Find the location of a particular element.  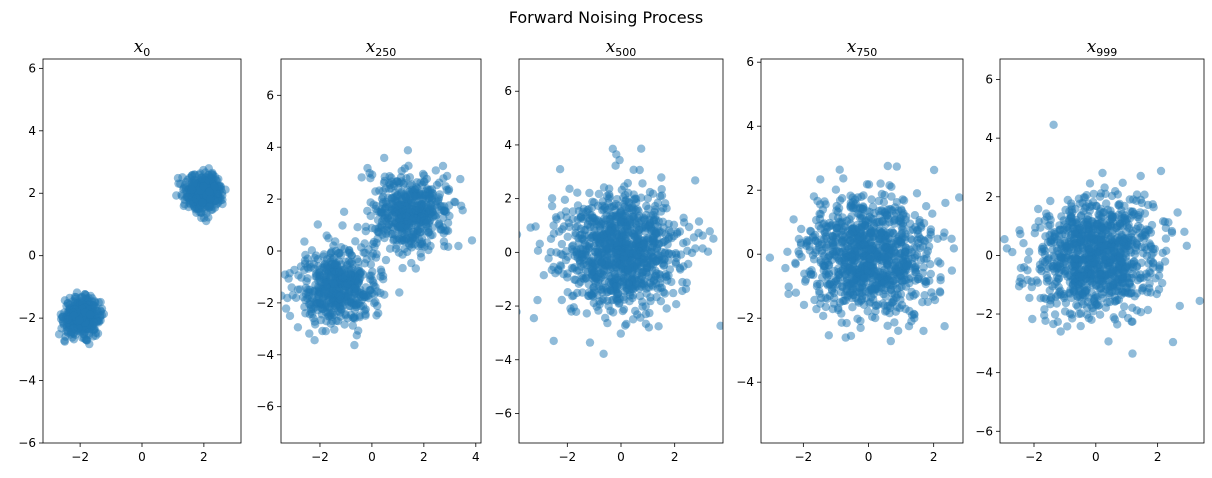

scatter-points is located at coordinates (379, 248).